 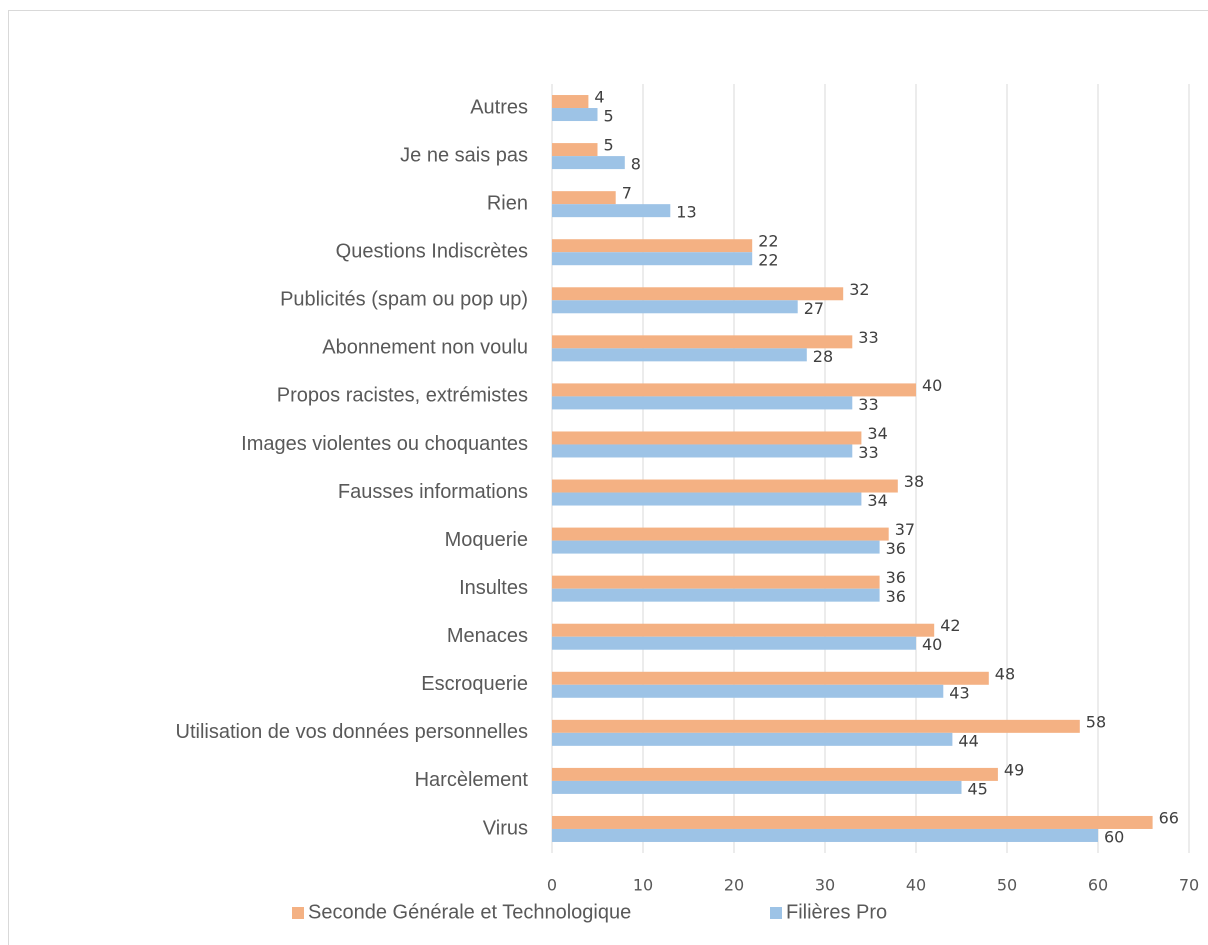 I want to click on value-label: 44, so click(x=968, y=740).